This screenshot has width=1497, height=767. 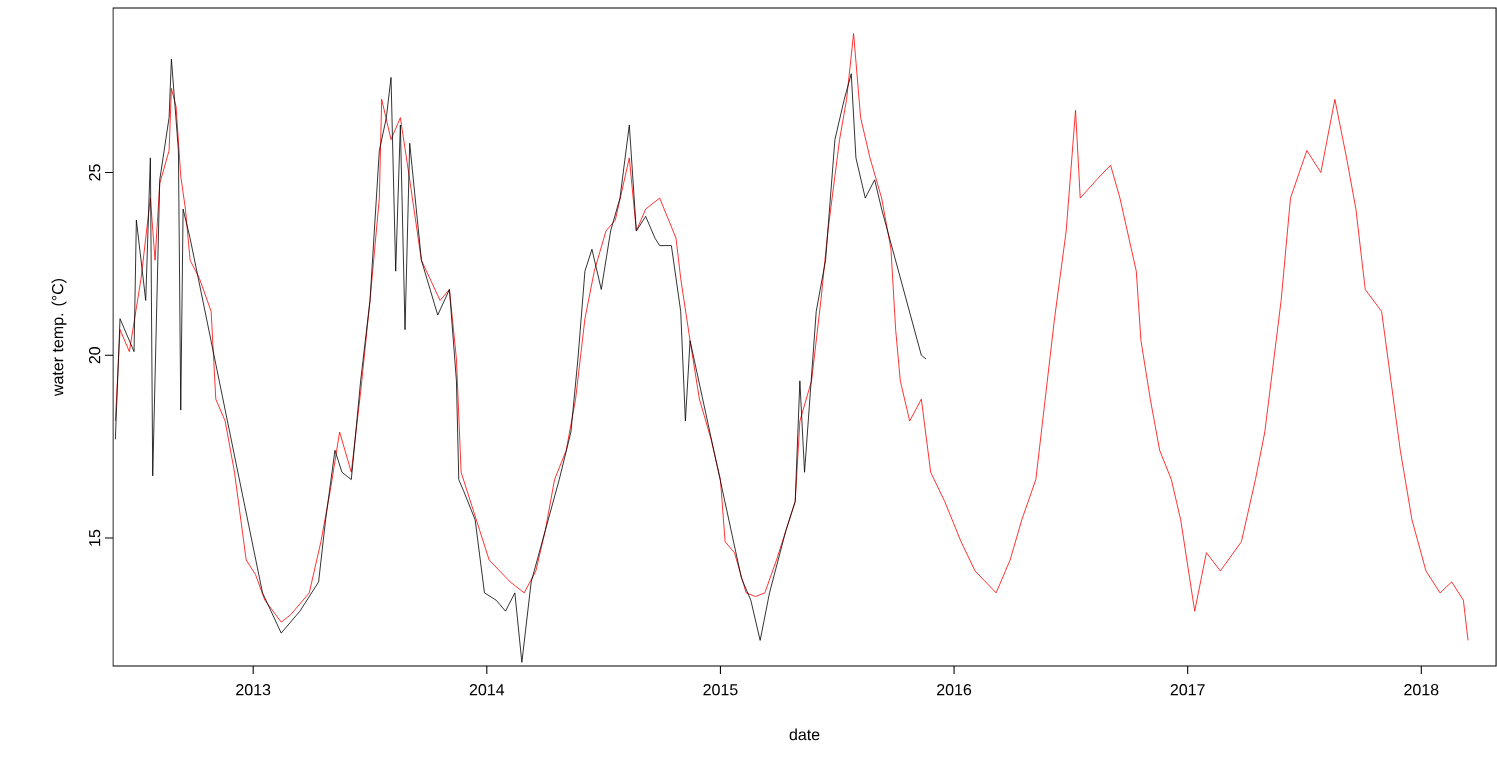 I want to click on x-tick-label: 2014, so click(x=487, y=690).